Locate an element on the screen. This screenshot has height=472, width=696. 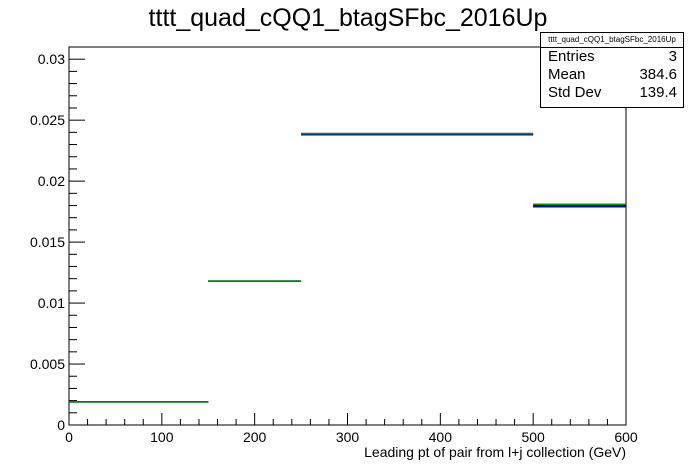
y-tick-label: 0.015 is located at coordinates (47, 242).